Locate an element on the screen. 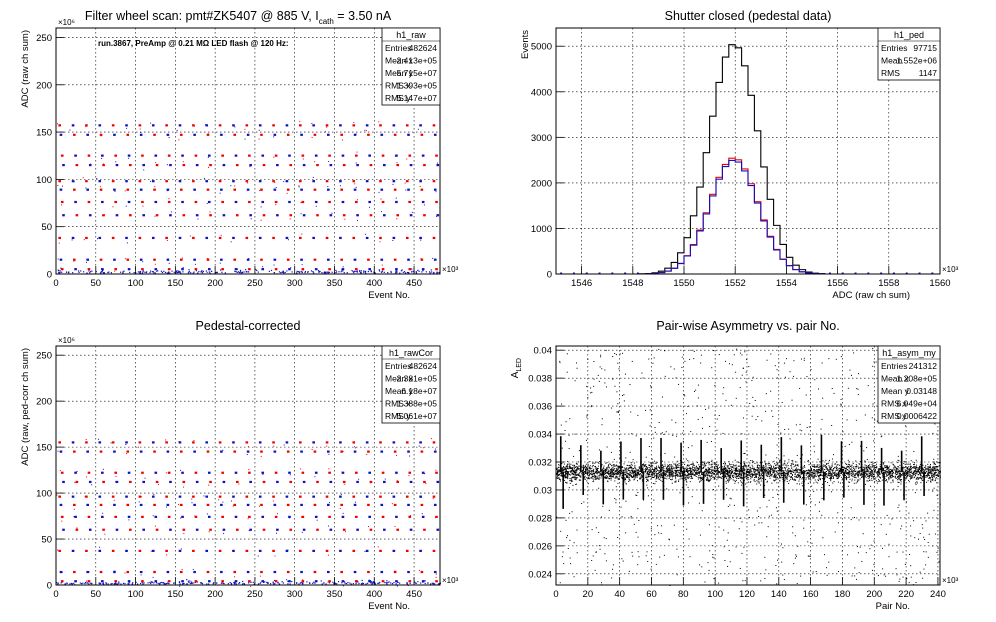 This screenshot has width=996, height=622. x-tick-label: 1556 is located at coordinates (837, 283).